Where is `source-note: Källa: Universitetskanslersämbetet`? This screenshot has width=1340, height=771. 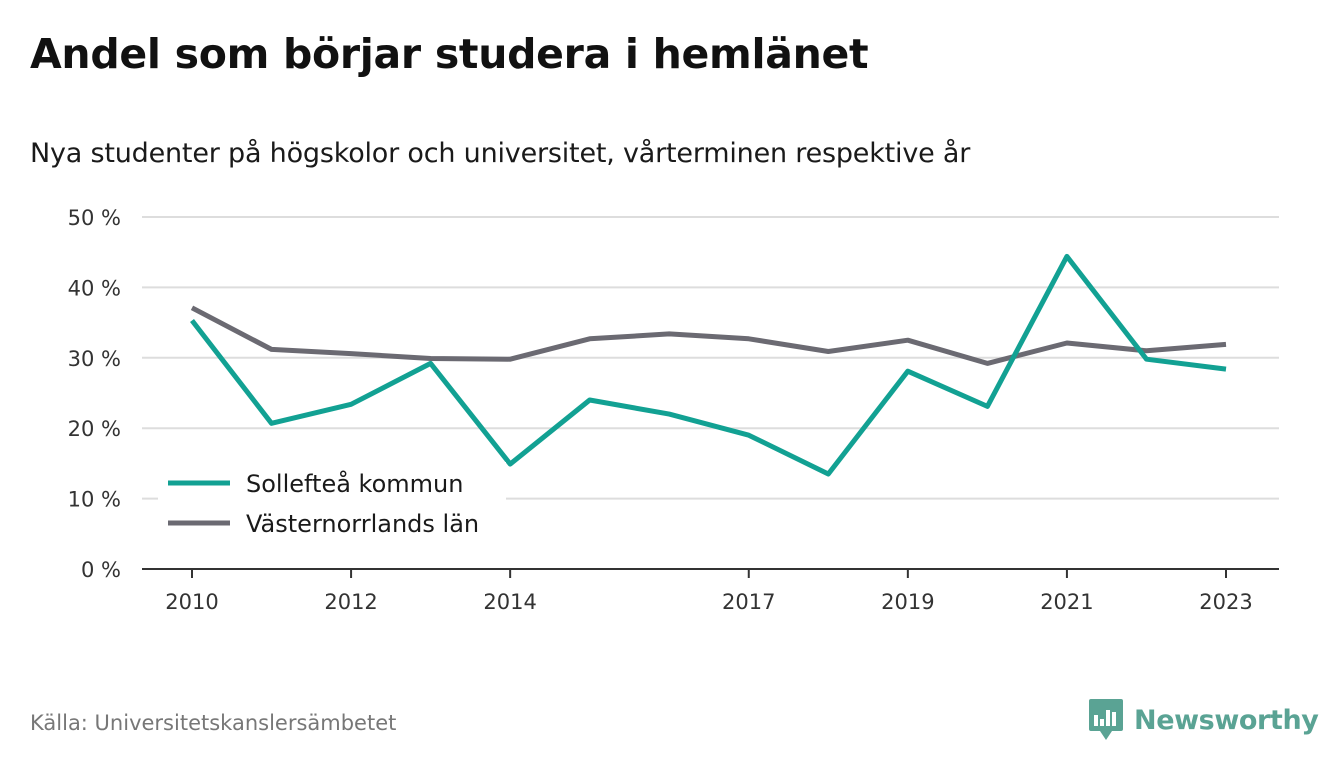
source-note: Källa: Universitetskanslersämbetet is located at coordinates (213, 723).